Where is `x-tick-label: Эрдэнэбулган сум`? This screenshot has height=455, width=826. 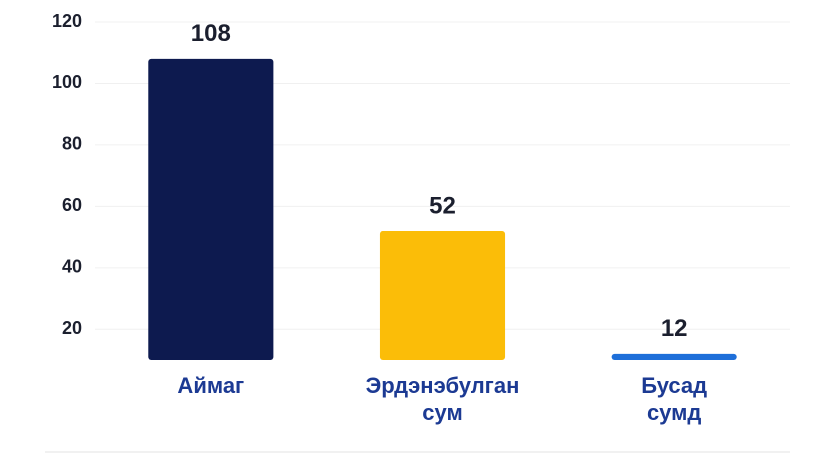
x-tick-label: Эрдэнэбулган сум is located at coordinates (442, 399).